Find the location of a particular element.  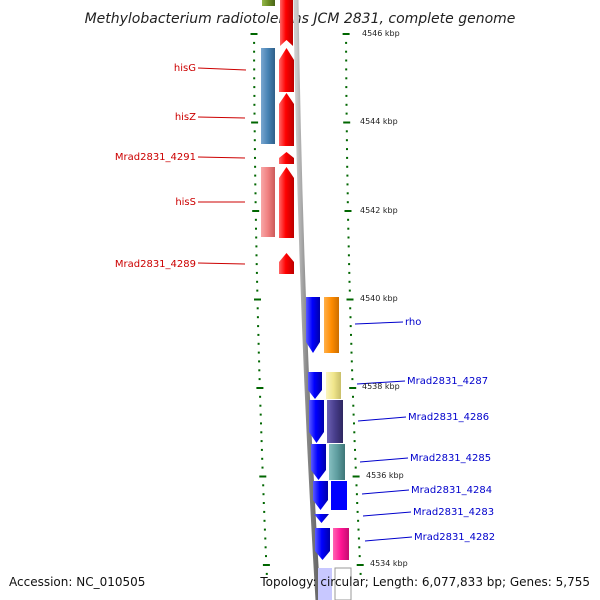

gene-label-rho: rho is located at coordinates (413, 322).